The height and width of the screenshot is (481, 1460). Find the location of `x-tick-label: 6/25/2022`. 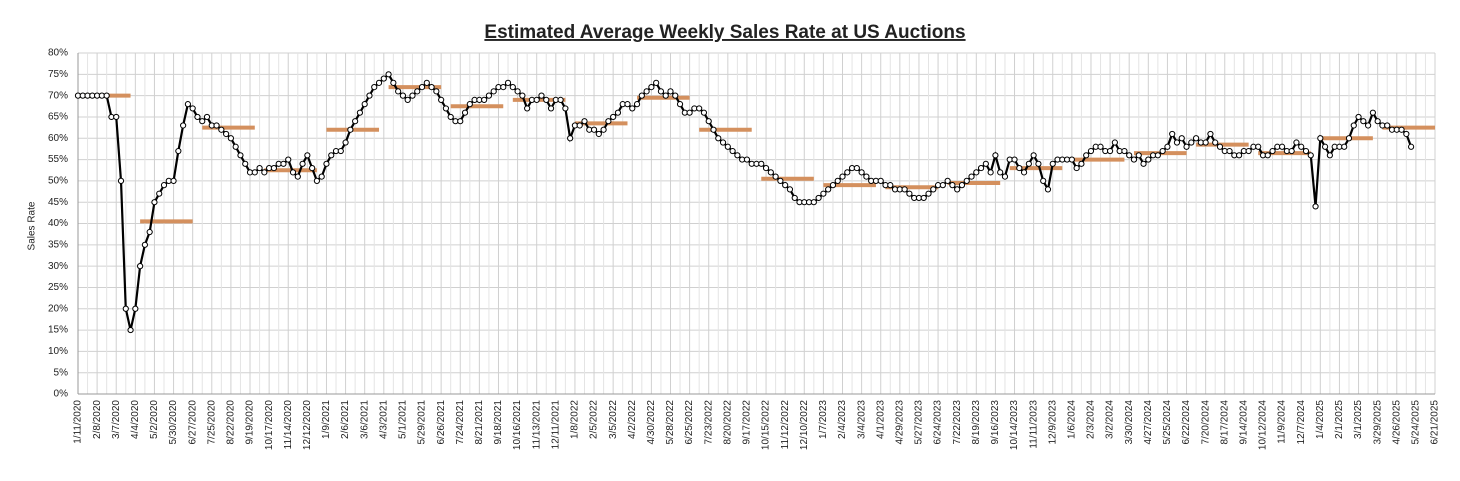

x-tick-label: 6/25/2022 is located at coordinates (689, 422).